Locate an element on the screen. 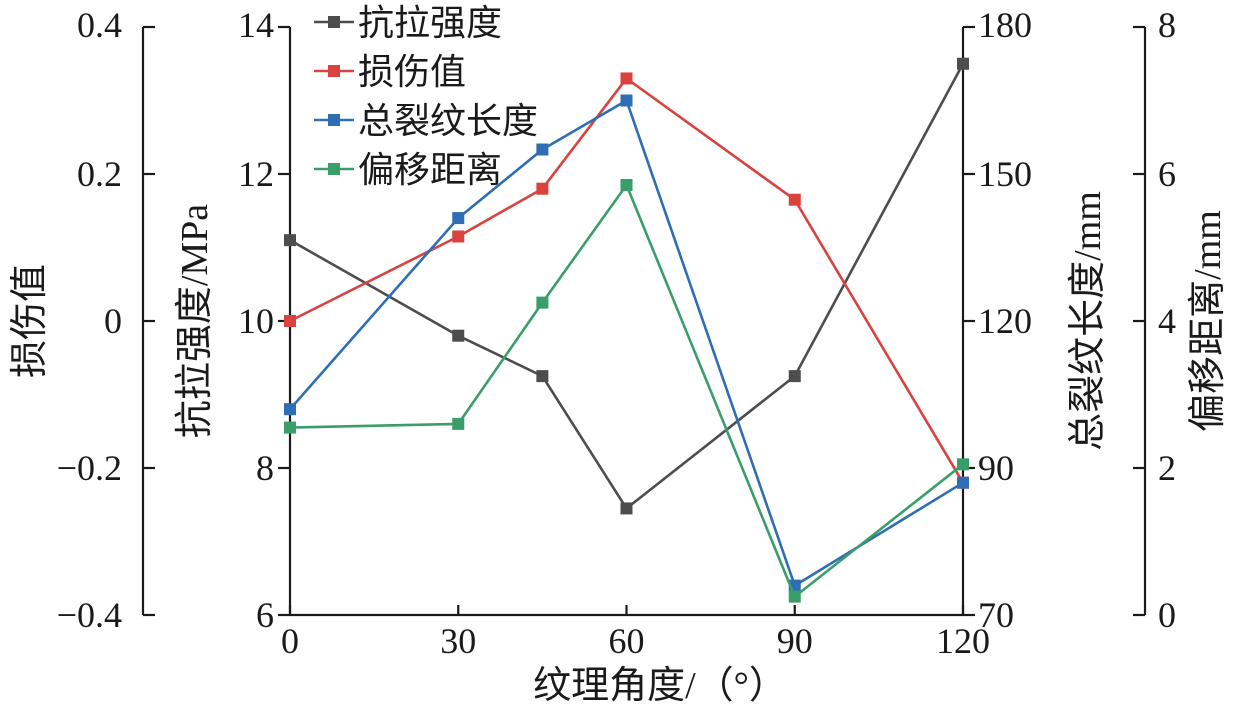 The height and width of the screenshot is (712, 1259). legend-label: 总裂纹长度 is located at coordinates (448, 121).